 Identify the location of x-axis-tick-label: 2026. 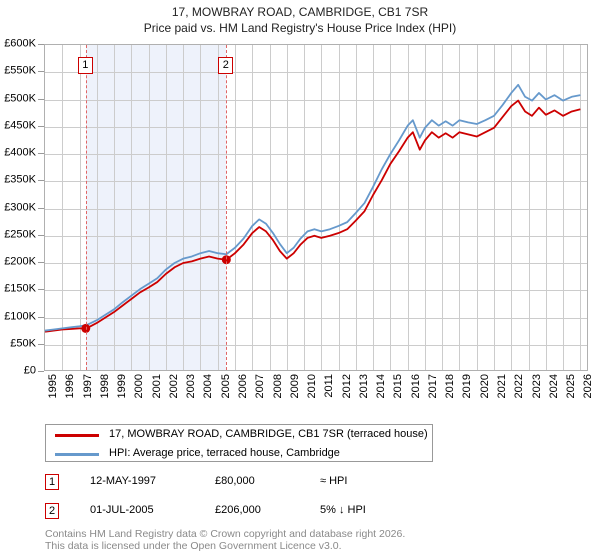
(588, 386).